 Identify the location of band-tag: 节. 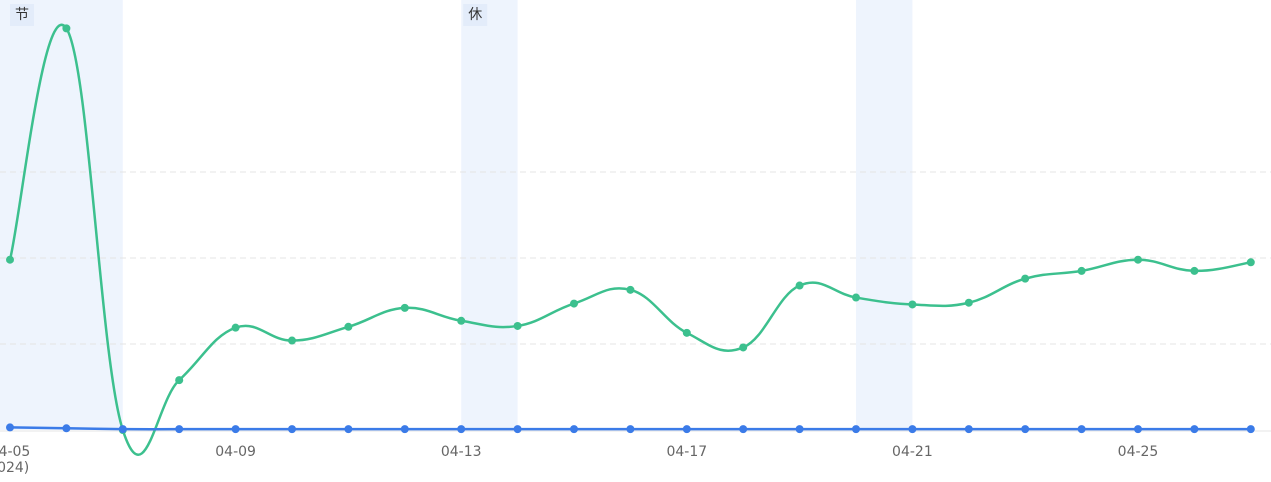
(22, 15).